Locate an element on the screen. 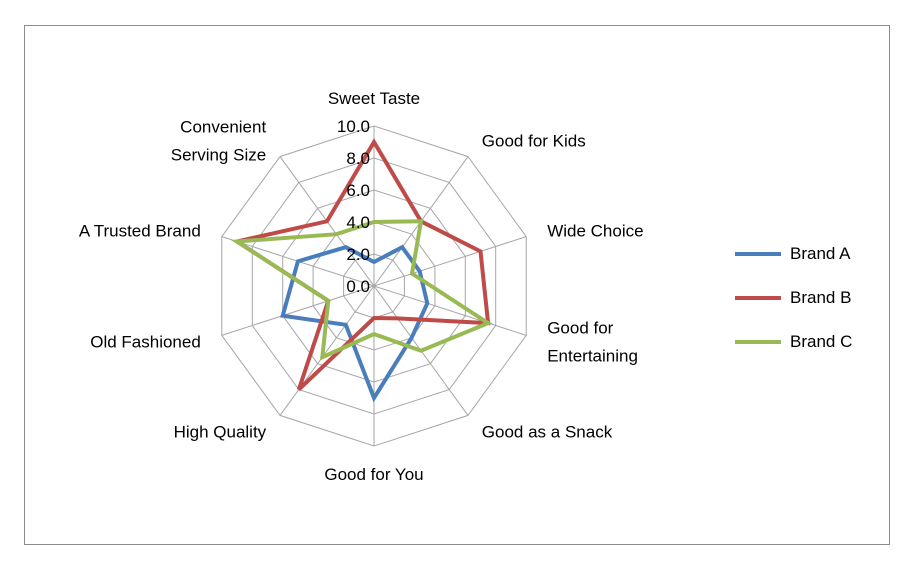  tick-label: 2.0 is located at coordinates (358, 254).